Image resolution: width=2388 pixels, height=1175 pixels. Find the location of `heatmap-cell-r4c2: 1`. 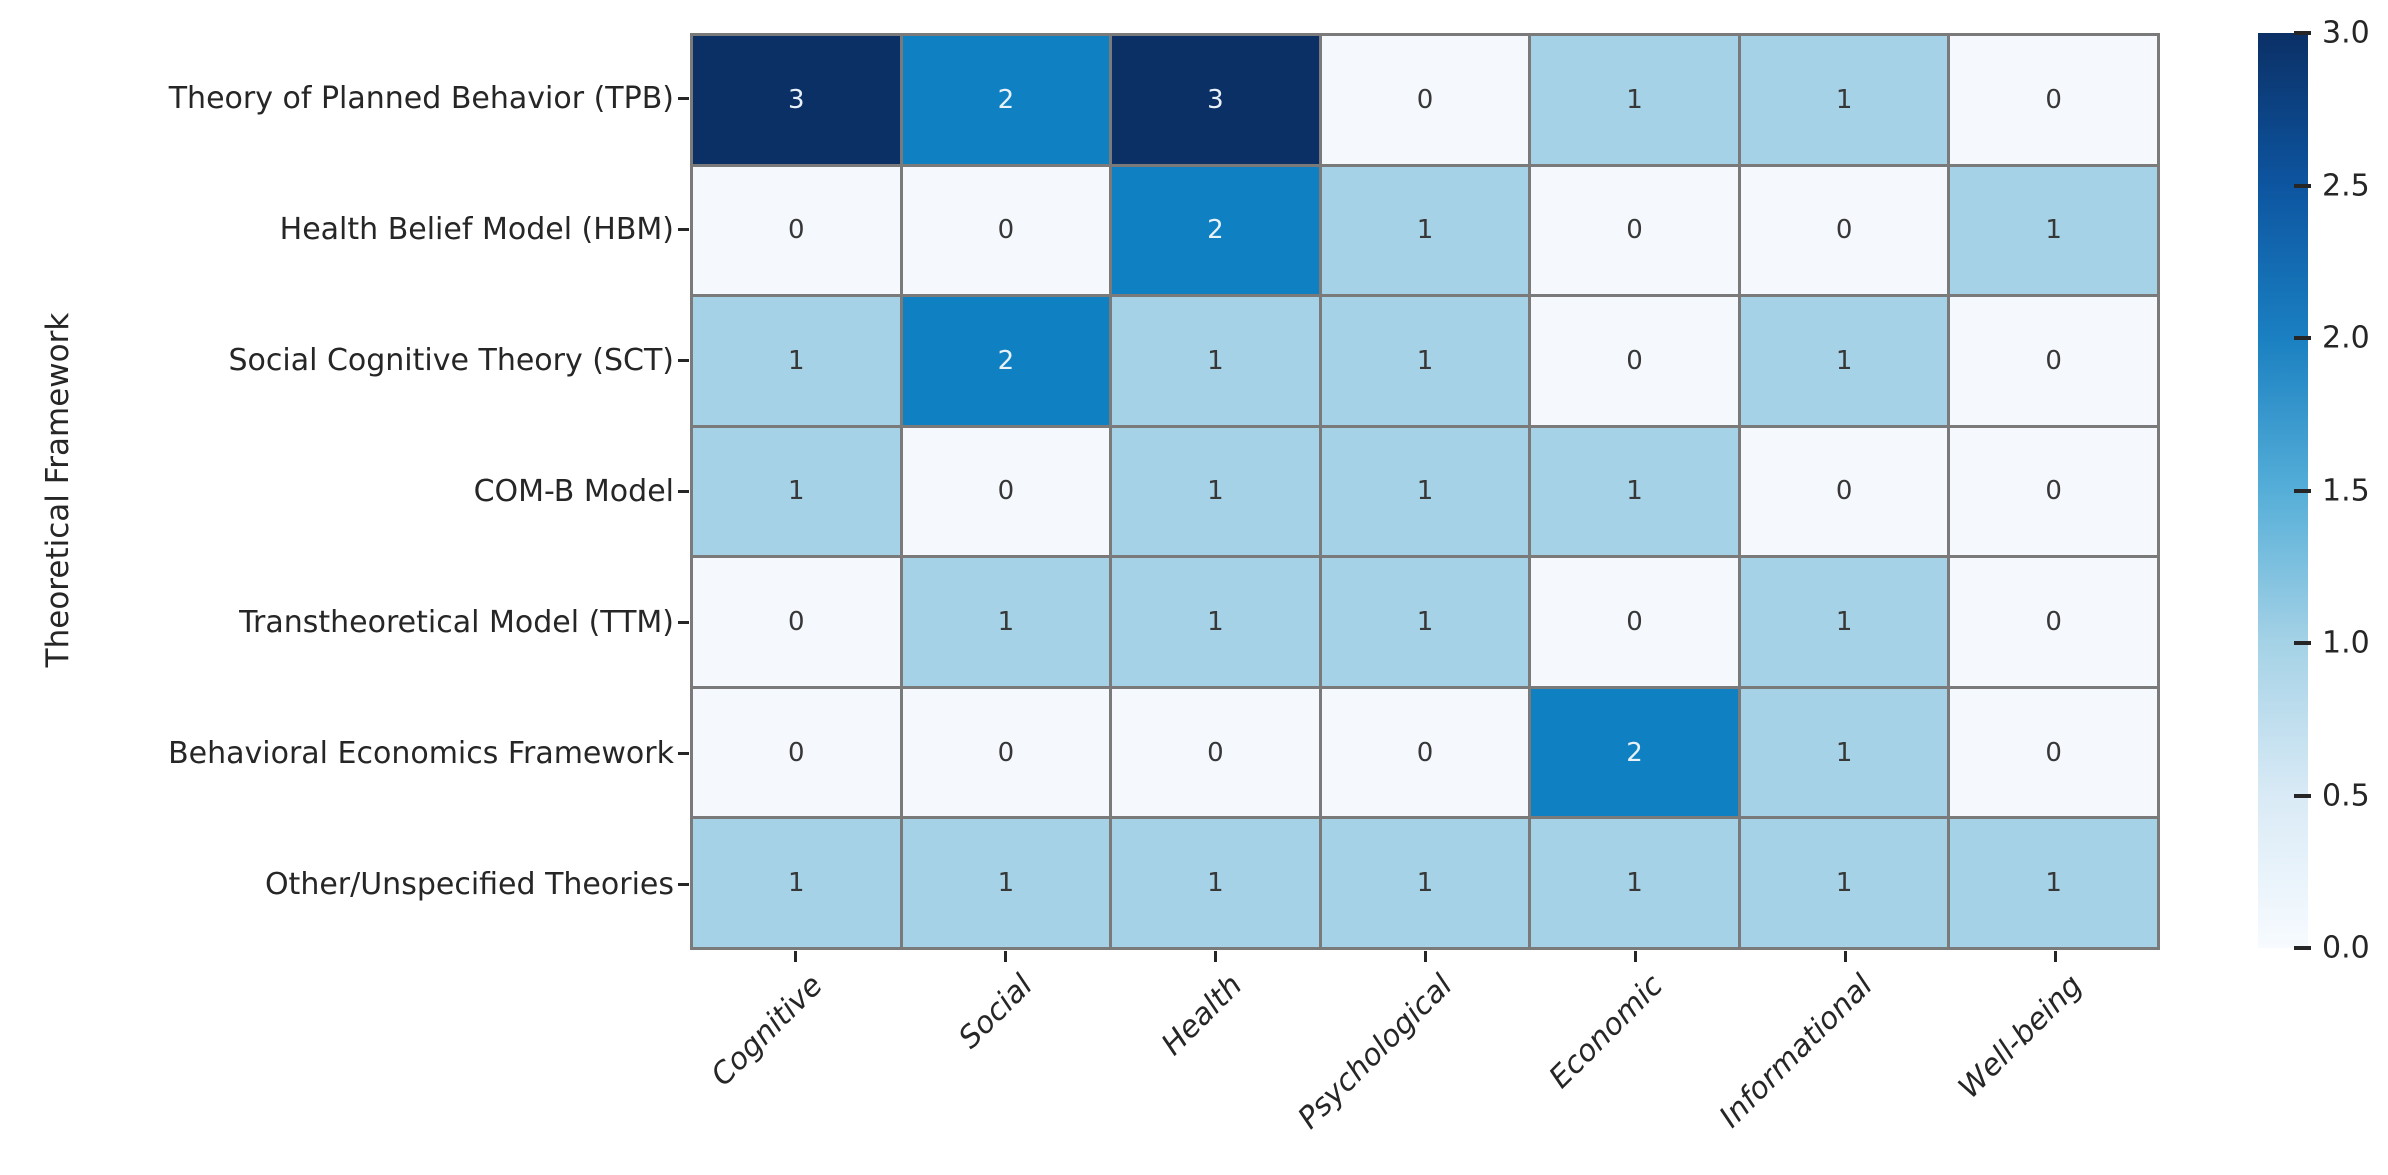

heatmap-cell-r4c2: 1 is located at coordinates (1215, 622).